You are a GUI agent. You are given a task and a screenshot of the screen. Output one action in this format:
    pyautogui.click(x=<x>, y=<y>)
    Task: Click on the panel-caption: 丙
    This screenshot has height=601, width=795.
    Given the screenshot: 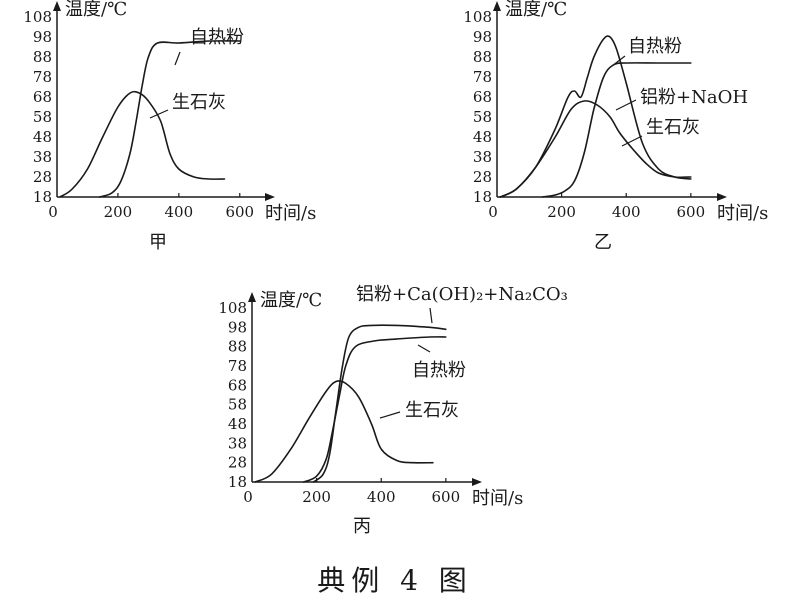 What is the action you would take?
    pyautogui.click(x=362, y=526)
    